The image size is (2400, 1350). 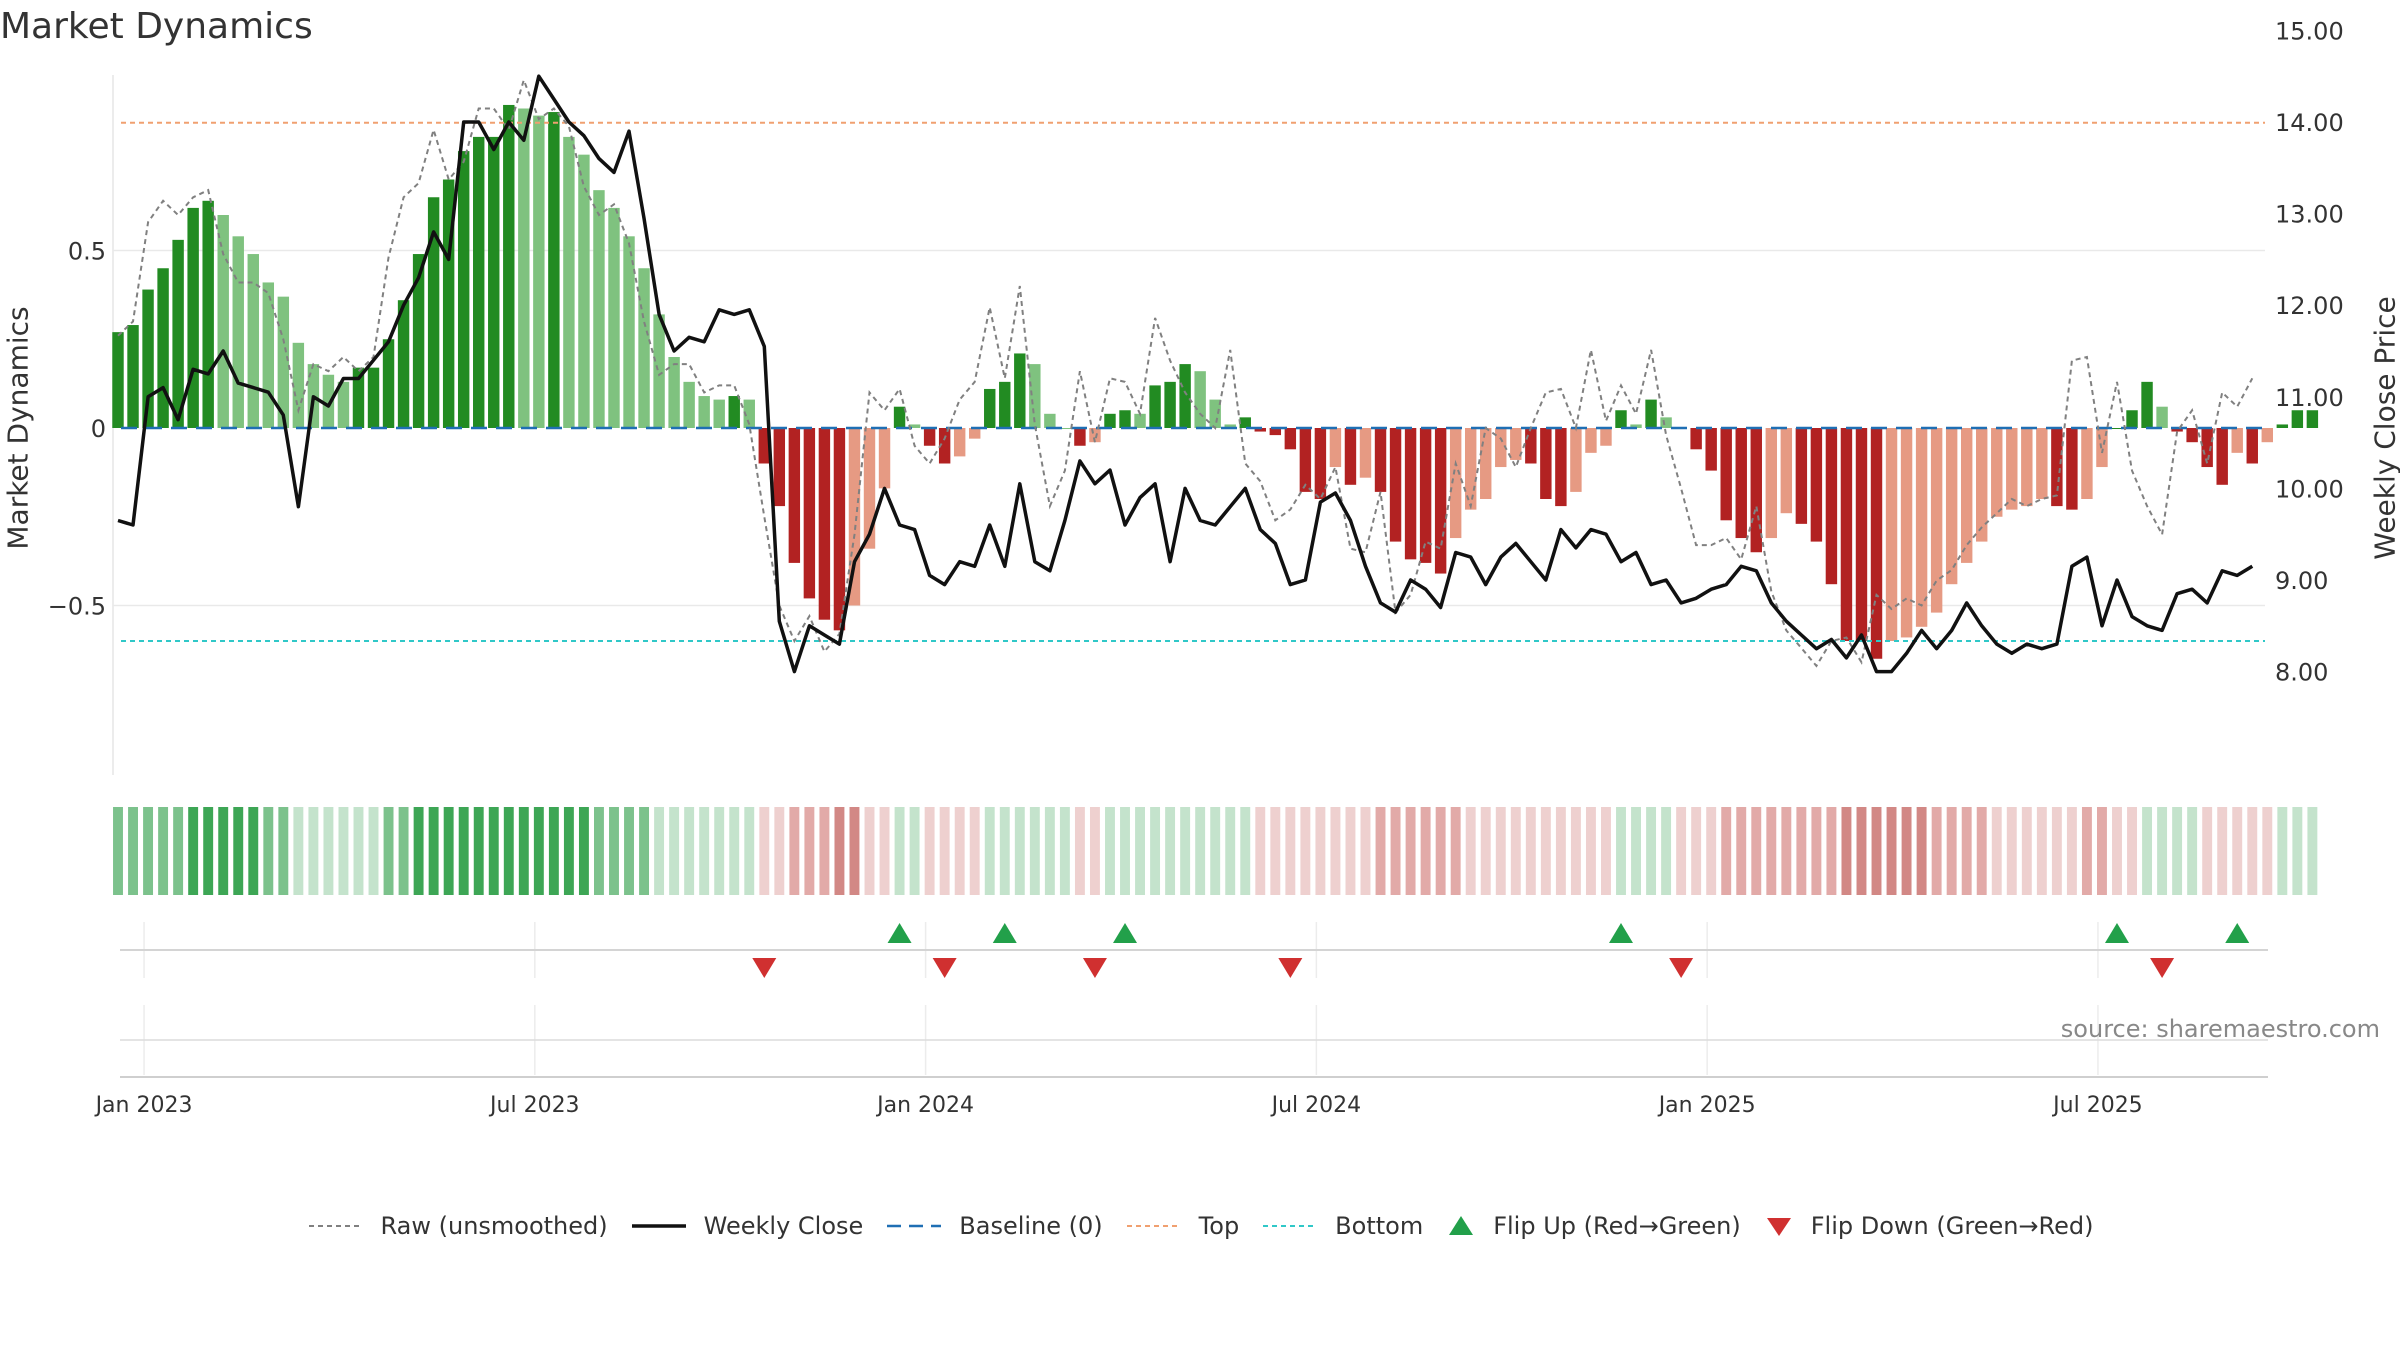 I want to click on legend-item-flip-up: Flip Up (Red→Green), so click(x=1593, y=1226).